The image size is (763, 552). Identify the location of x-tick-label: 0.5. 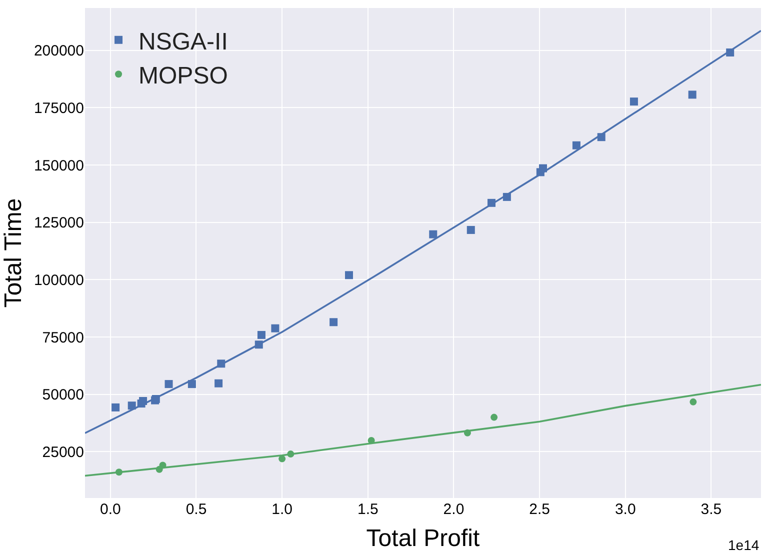
(196, 509).